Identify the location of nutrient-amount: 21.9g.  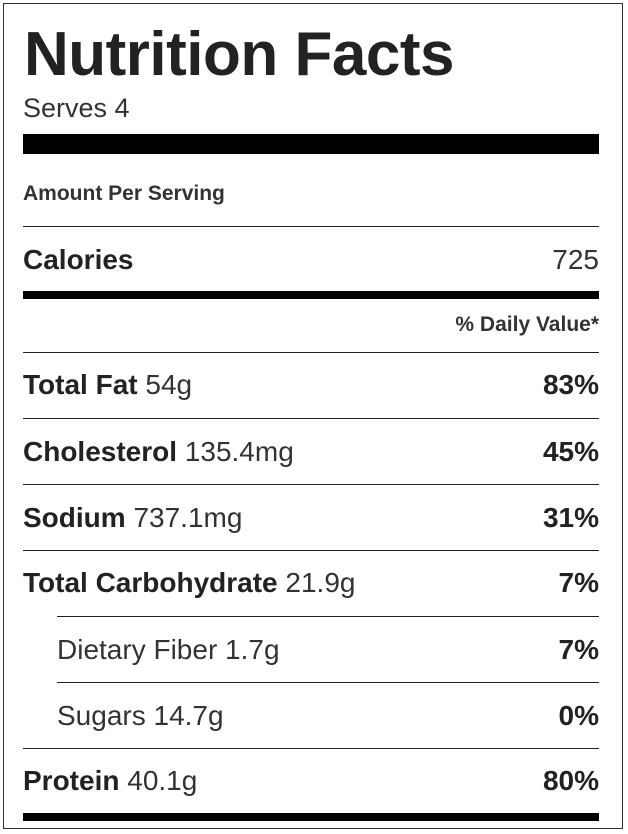
(316, 582).